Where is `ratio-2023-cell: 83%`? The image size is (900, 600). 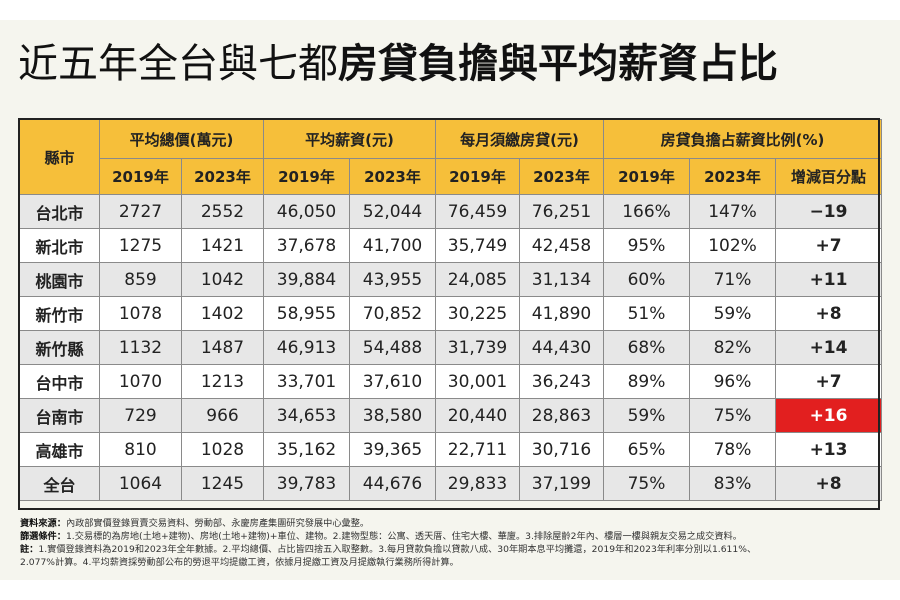
ratio-2023-cell: 83% is located at coordinates (732, 483).